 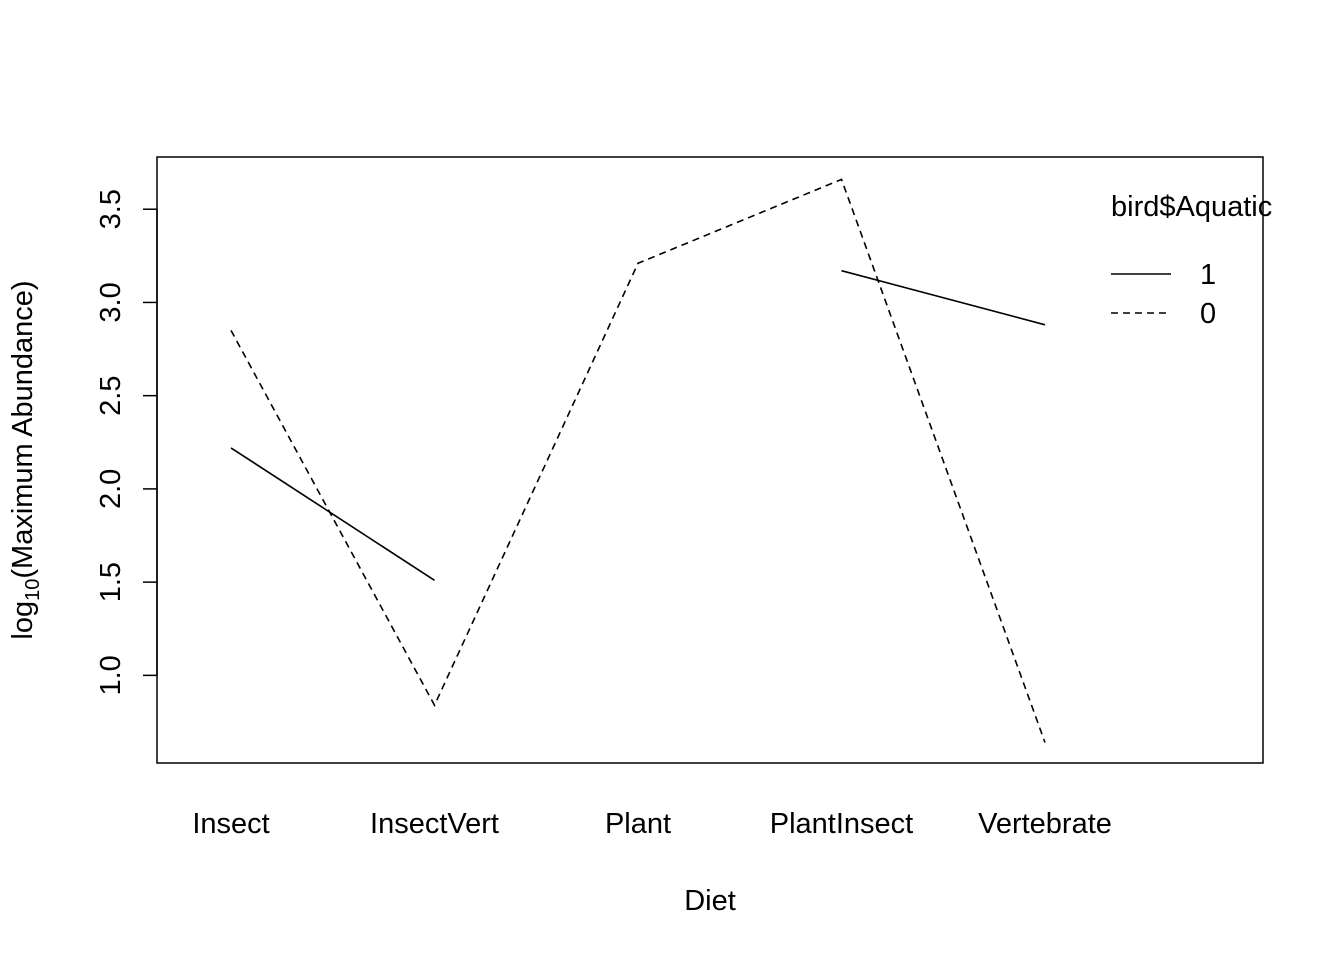 I want to click on y-axis: 1.0 1.5 2.0 2.5 3.0 3.5, so click(x=126, y=442).